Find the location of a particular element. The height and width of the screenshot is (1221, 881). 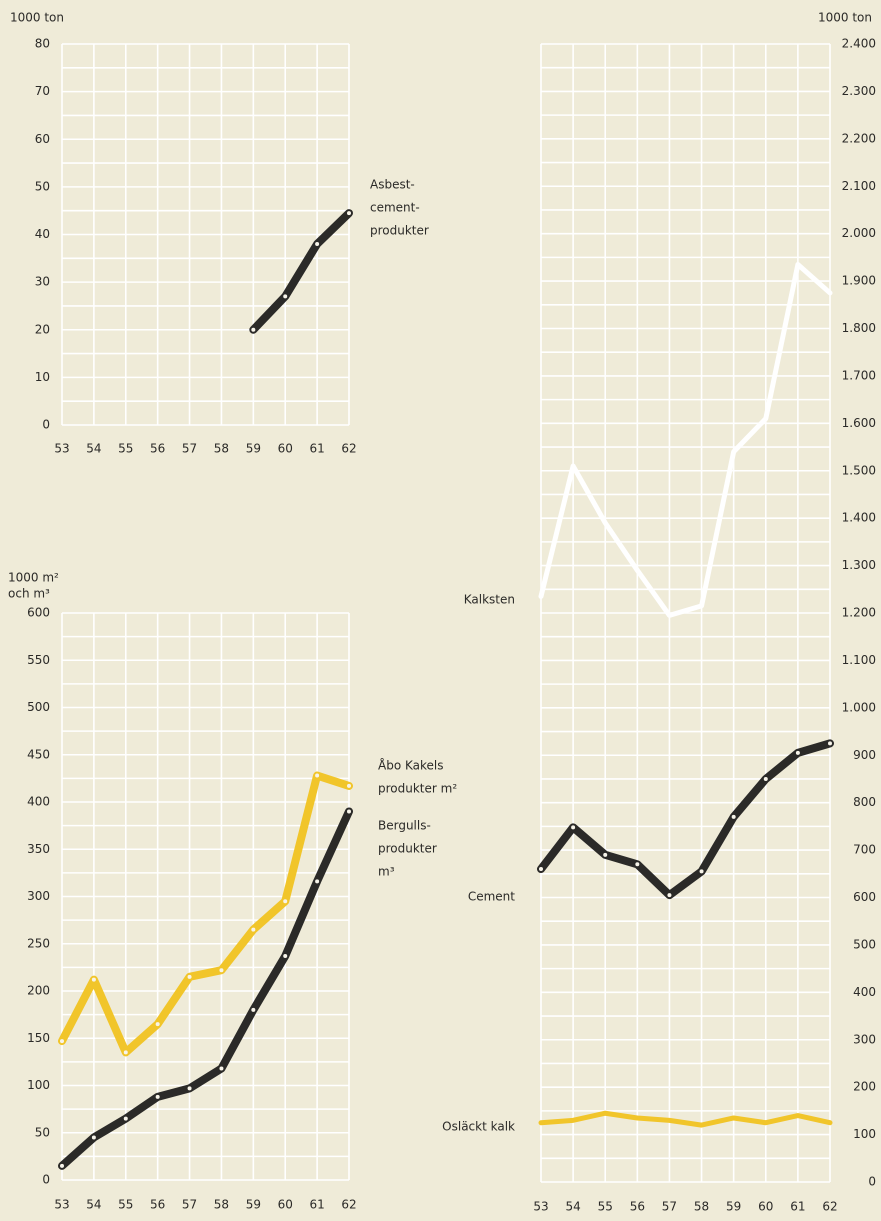

y-tick-label: 2.400 is located at coordinates (859, 44).